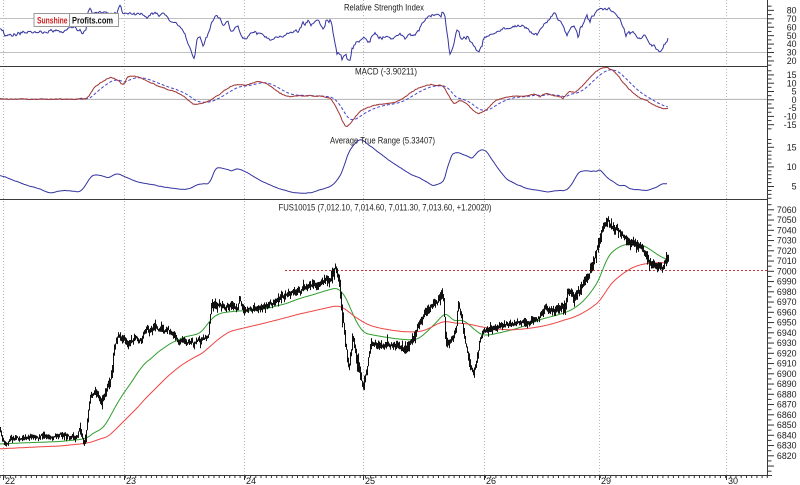  What do you see at coordinates (787, 435) in the screenshot?
I see `svg-text: 6840` at bounding box center [787, 435].